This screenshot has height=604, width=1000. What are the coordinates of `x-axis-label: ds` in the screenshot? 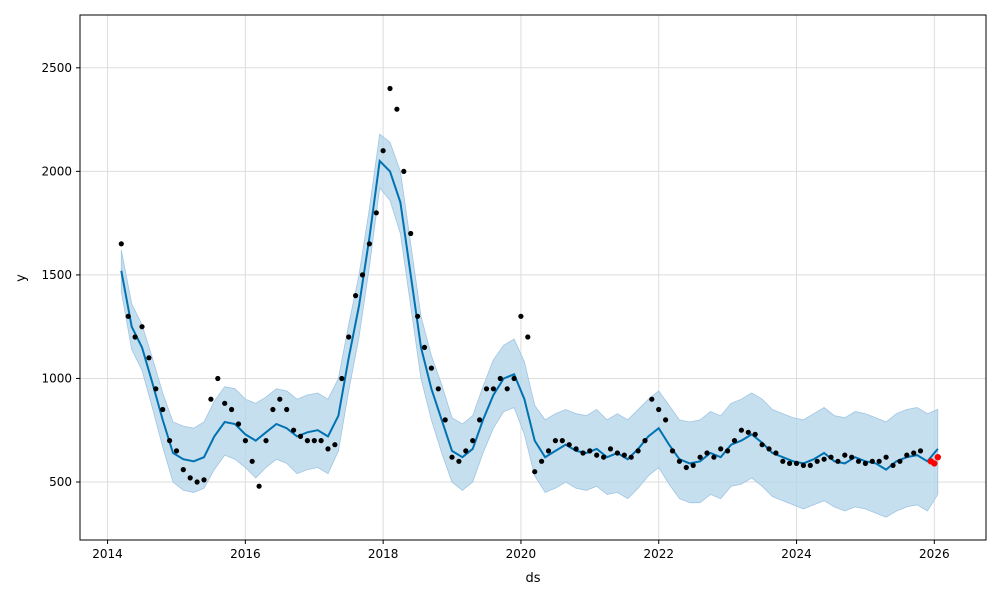 It's located at (532, 578).